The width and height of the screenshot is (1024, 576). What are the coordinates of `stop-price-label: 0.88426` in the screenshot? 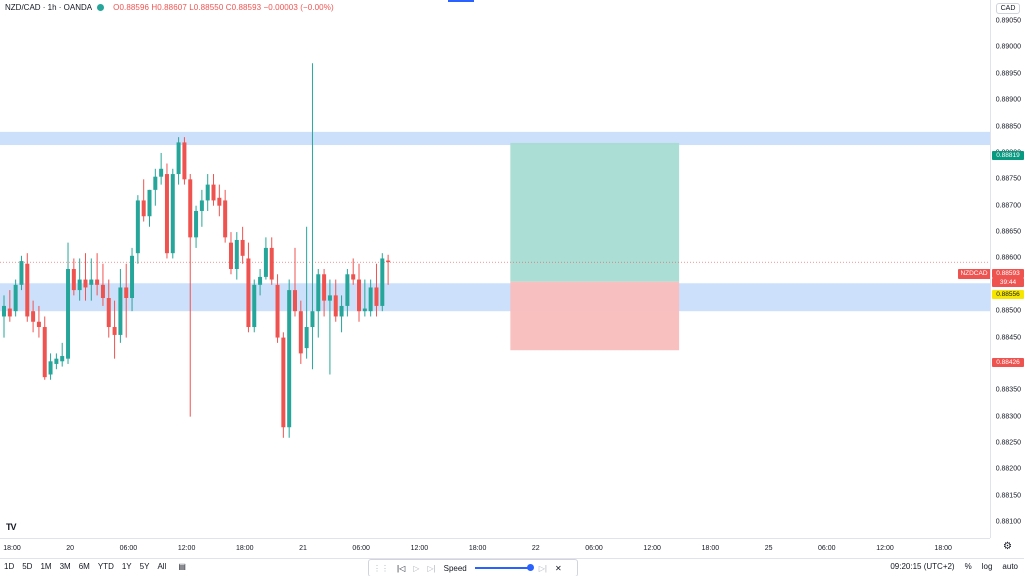 It's located at (1008, 362).